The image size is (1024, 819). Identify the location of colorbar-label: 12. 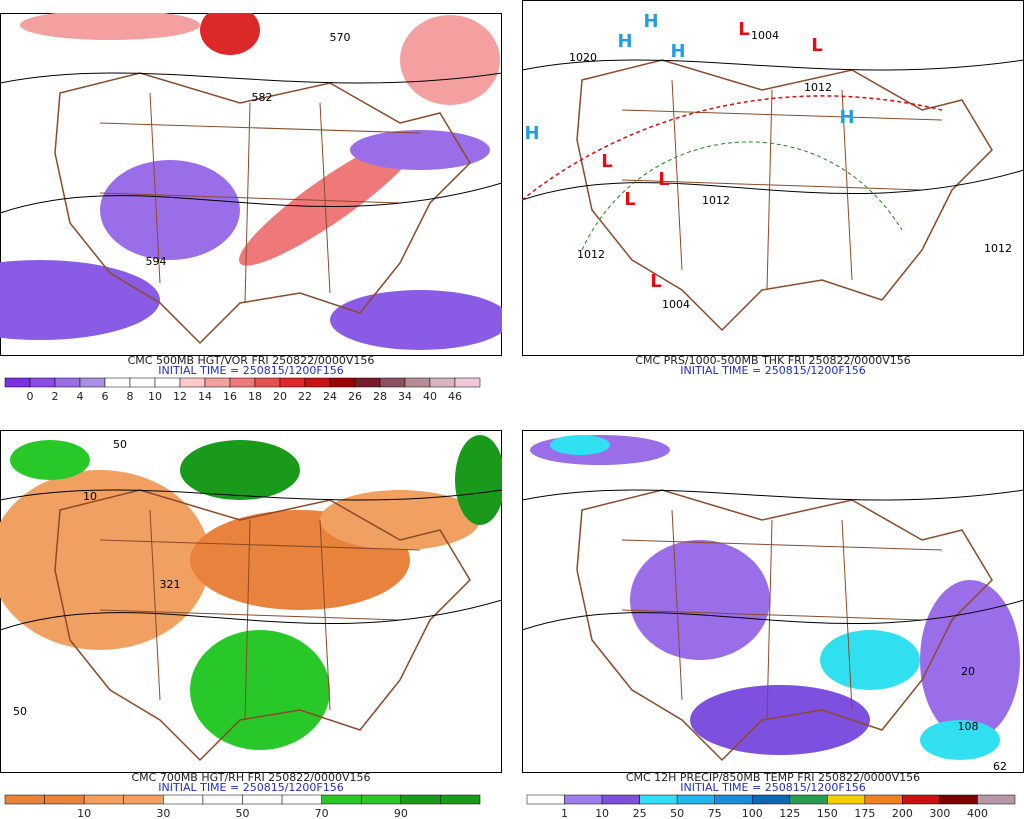
(180, 396).